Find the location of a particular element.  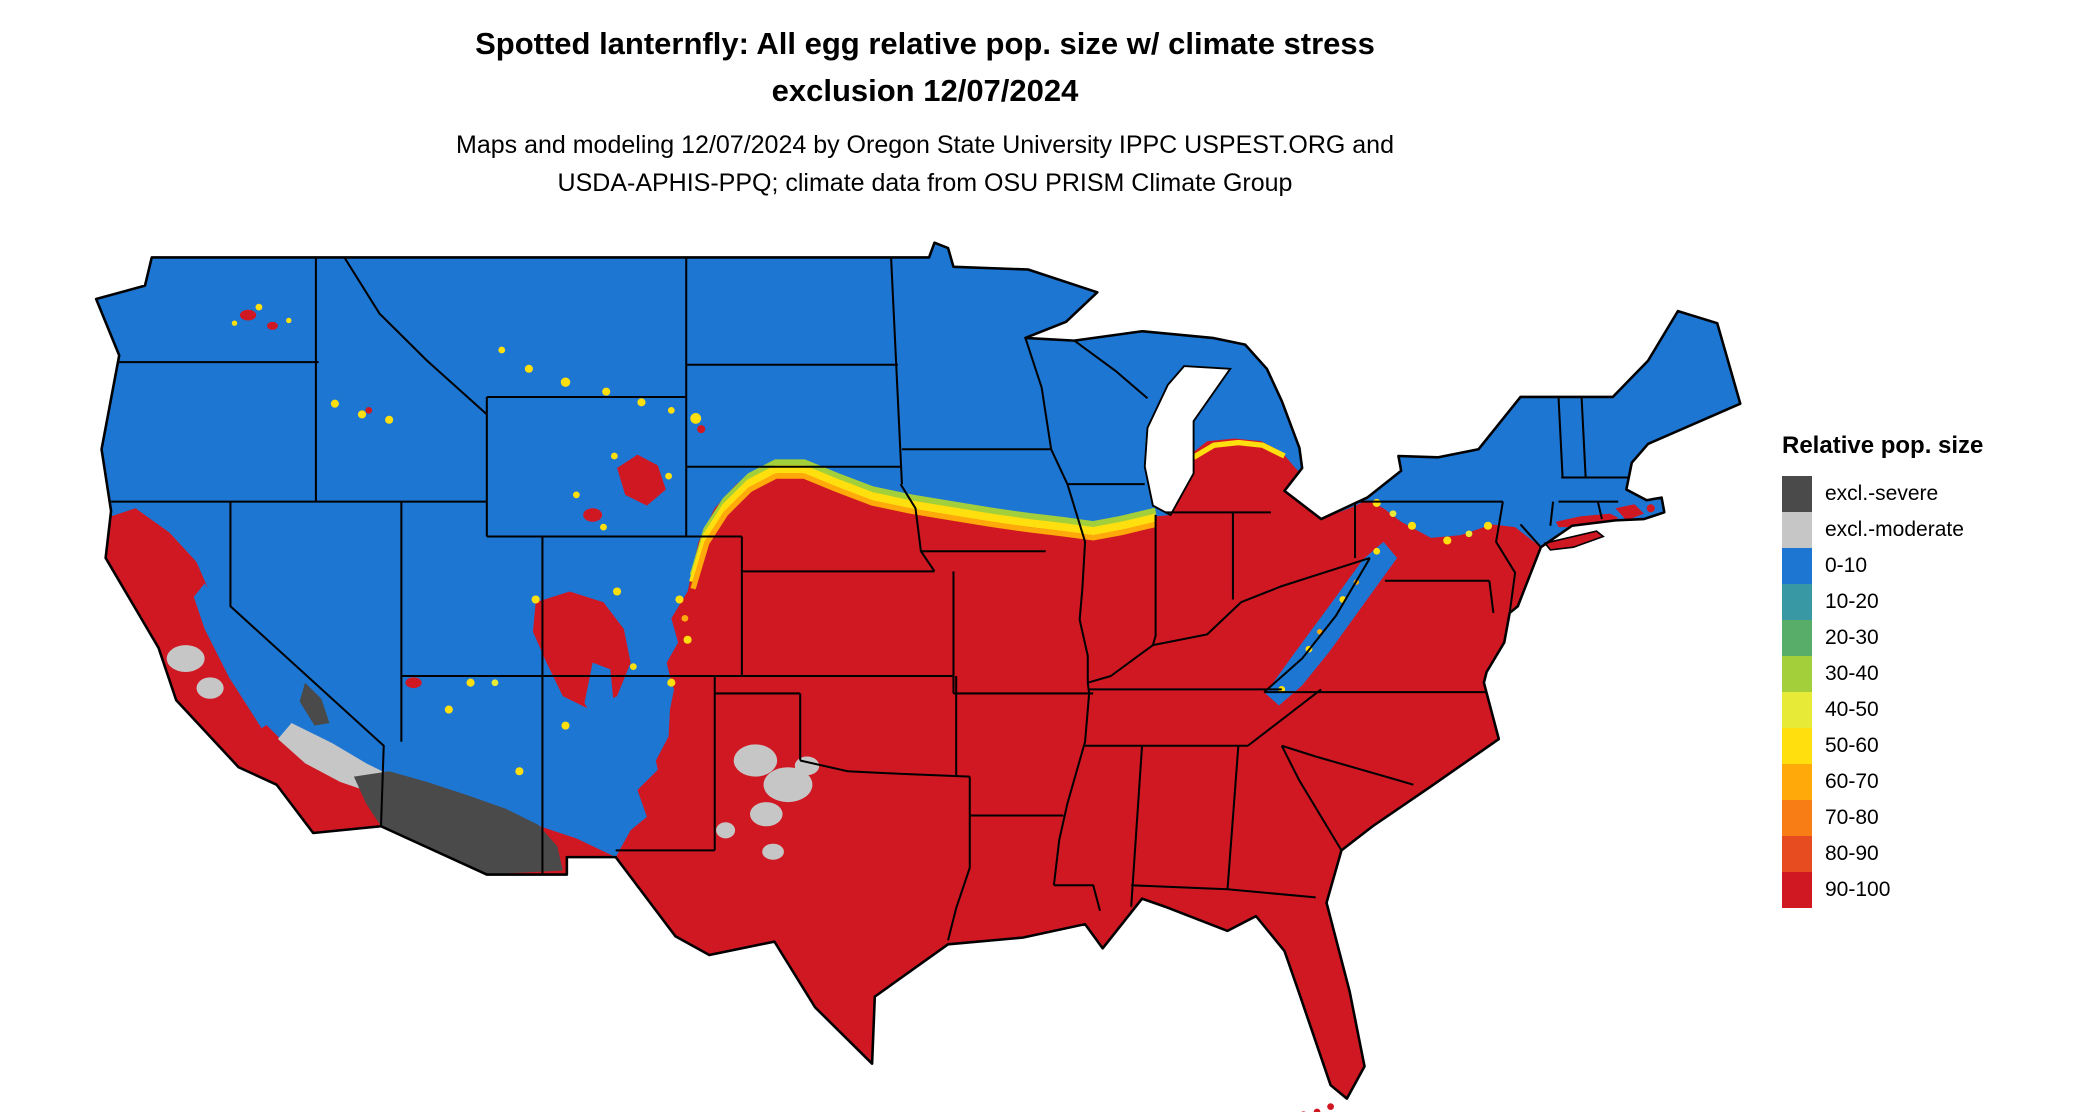

map-title-line2: exclusion 12/07/2024 is located at coordinates (925, 90).